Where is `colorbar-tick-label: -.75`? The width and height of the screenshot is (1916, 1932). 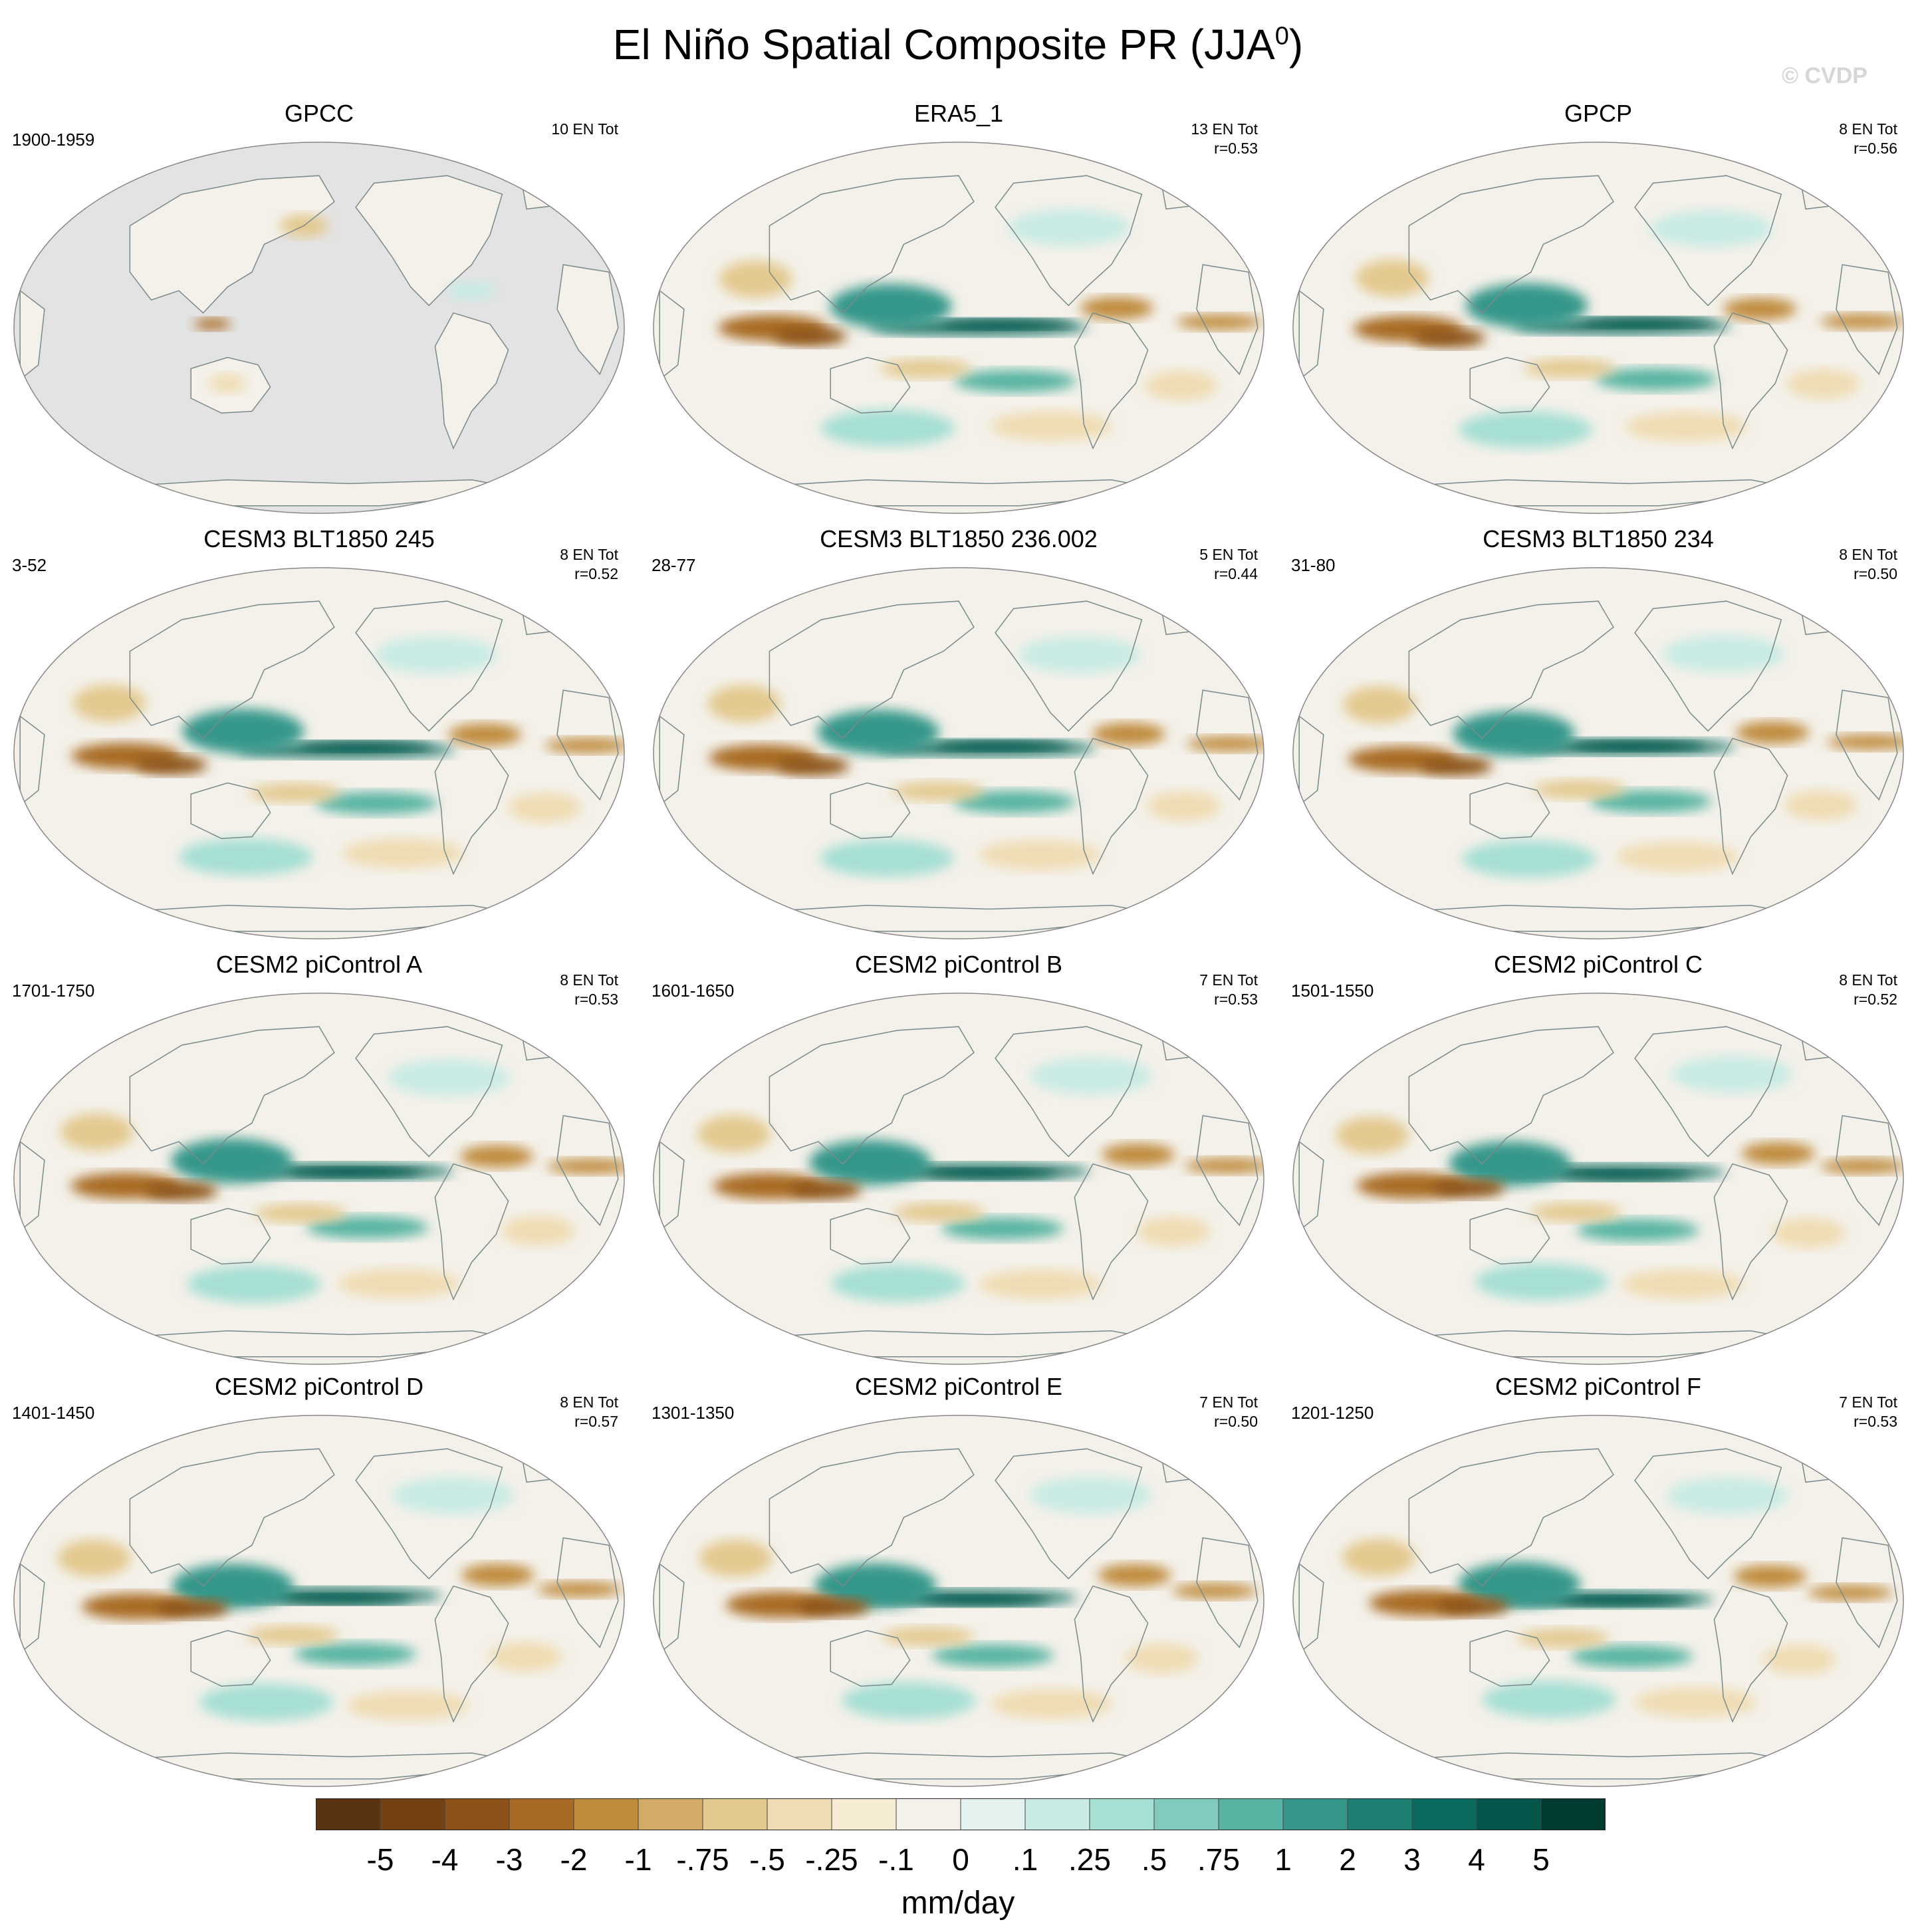 colorbar-tick-label: -.75 is located at coordinates (702, 1860).